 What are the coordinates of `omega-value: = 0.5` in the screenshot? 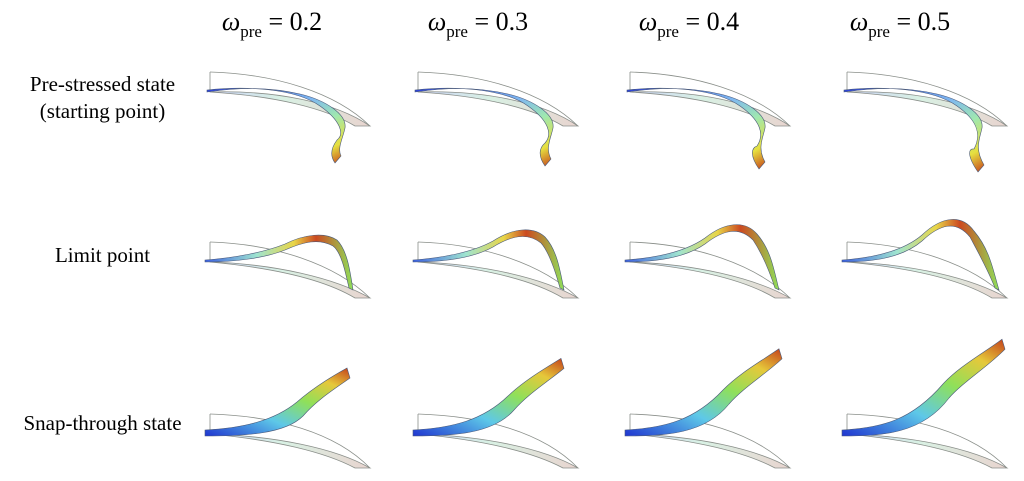 It's located at (923, 21).